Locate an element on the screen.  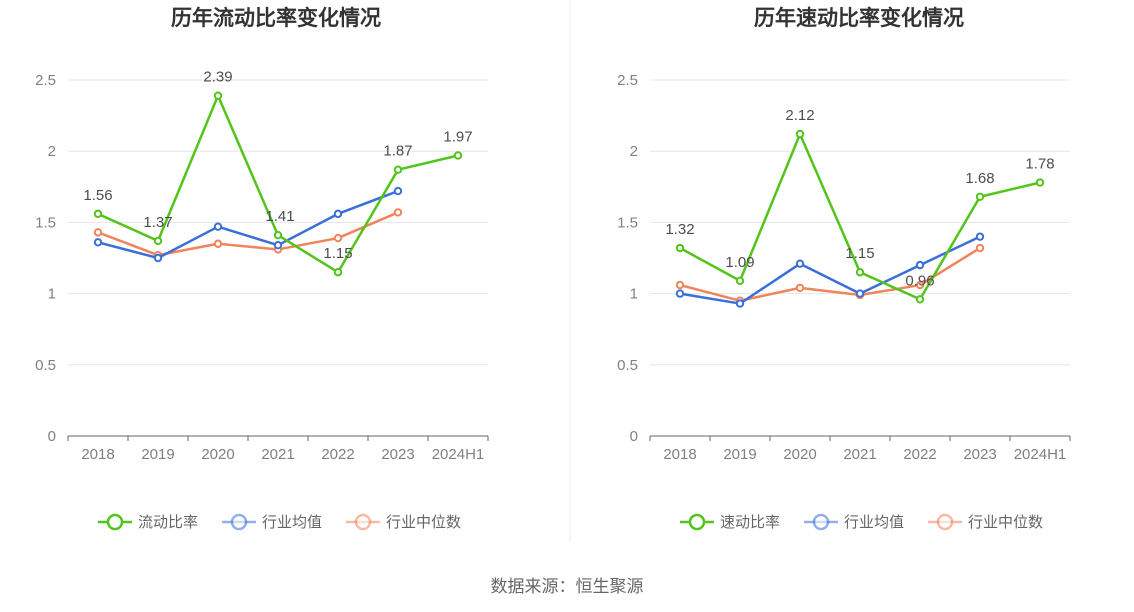
data-label: 1.78 is located at coordinates (1039, 164).